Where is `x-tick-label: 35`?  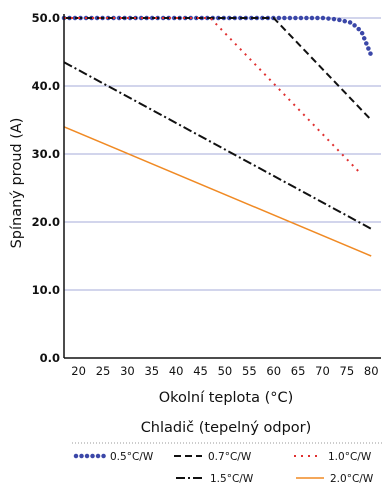 x-tick-label: 35 is located at coordinates (151, 371).